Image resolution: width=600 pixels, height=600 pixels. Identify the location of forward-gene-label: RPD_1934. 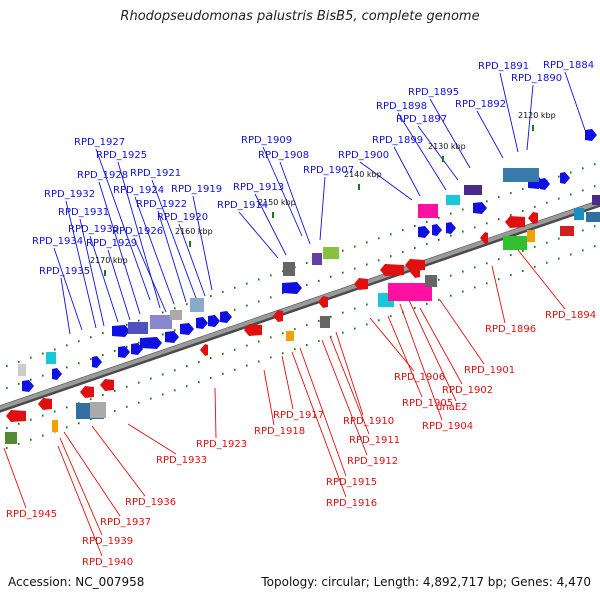
(57, 241).